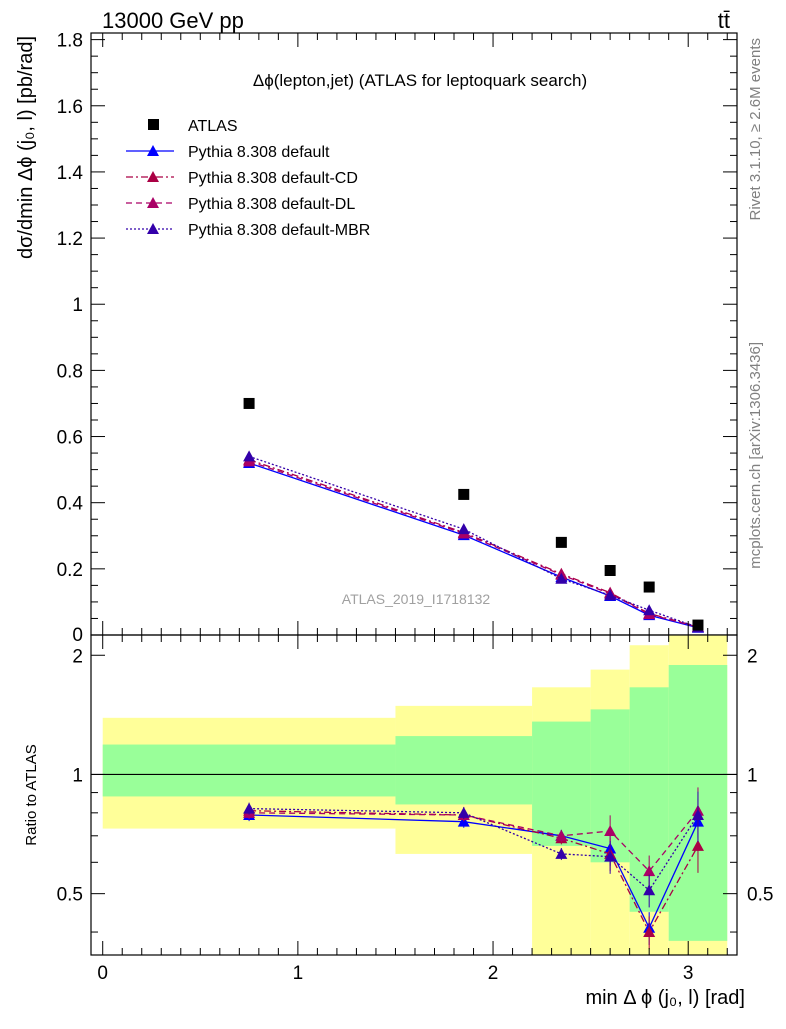  What do you see at coordinates (70, 438) in the screenshot?
I see `main-y-tick-label: 0.6` at bounding box center [70, 438].